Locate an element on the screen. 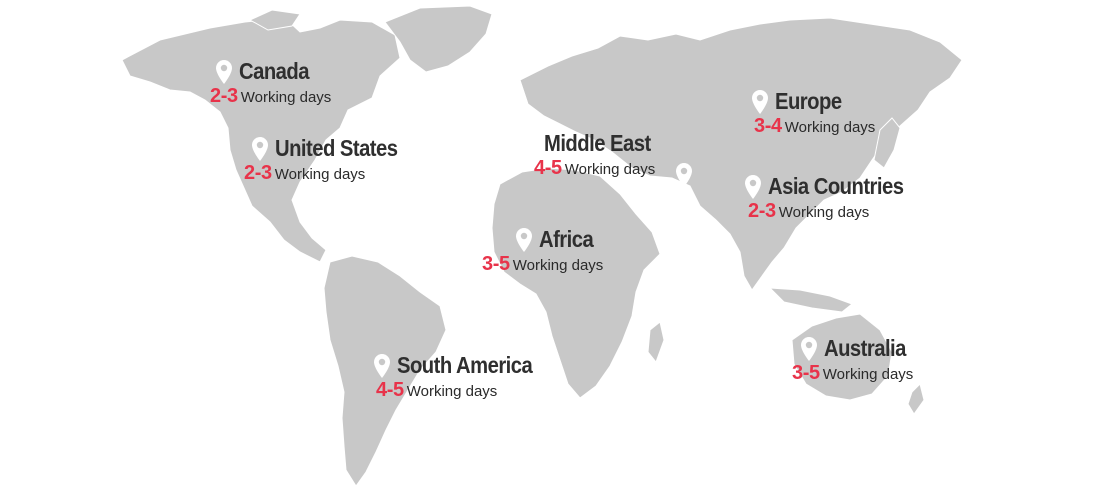 This screenshot has height=498, width=1104. region-europe: Europe 3-4 Working days is located at coordinates (813, 113).